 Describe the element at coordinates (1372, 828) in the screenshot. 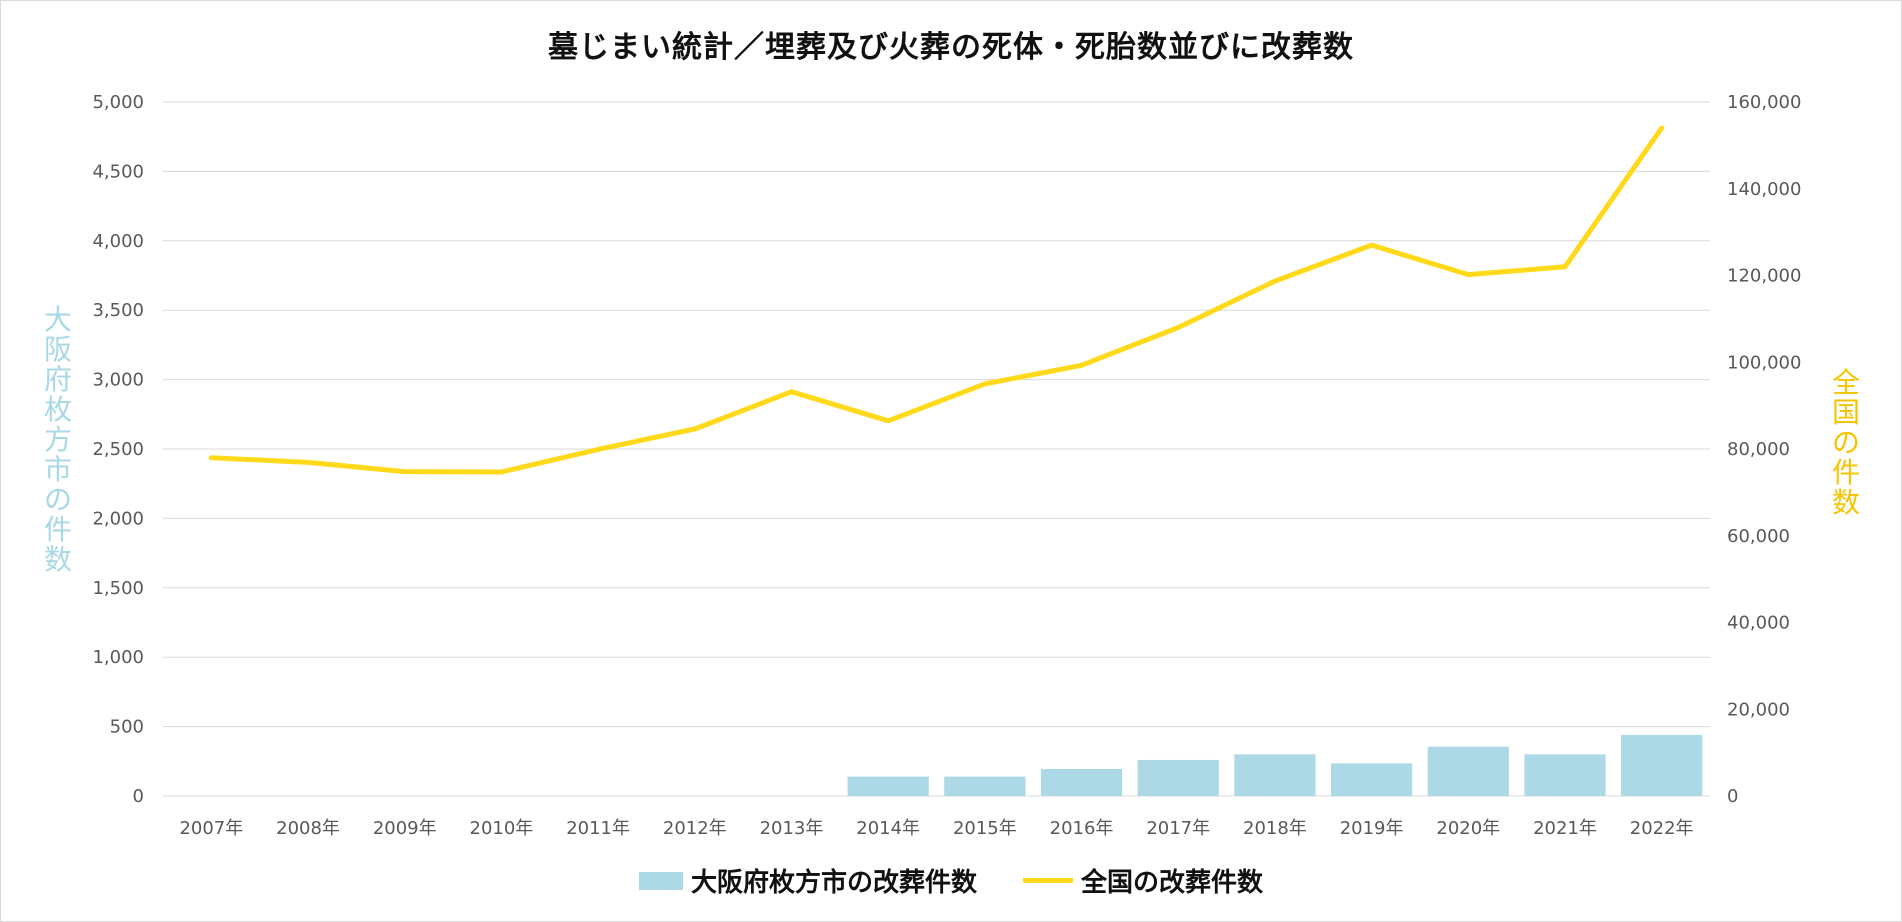

I see `x-tick-label: 2019年` at that location.